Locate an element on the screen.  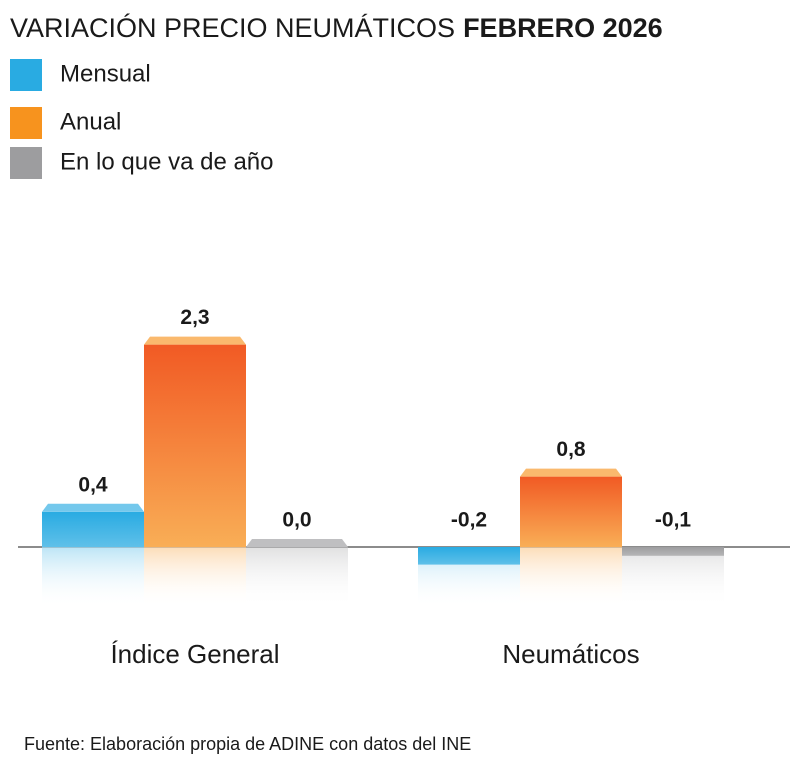
chart-title: VARIACIÓN PRECIO NEUMÁTICOS FEBRERO 2026 is located at coordinates (336, 27).